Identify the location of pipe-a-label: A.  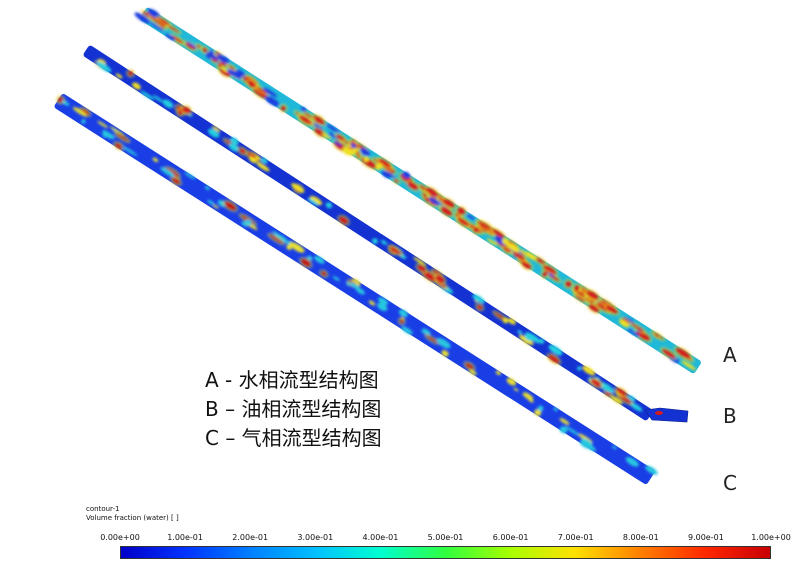
(730, 355).